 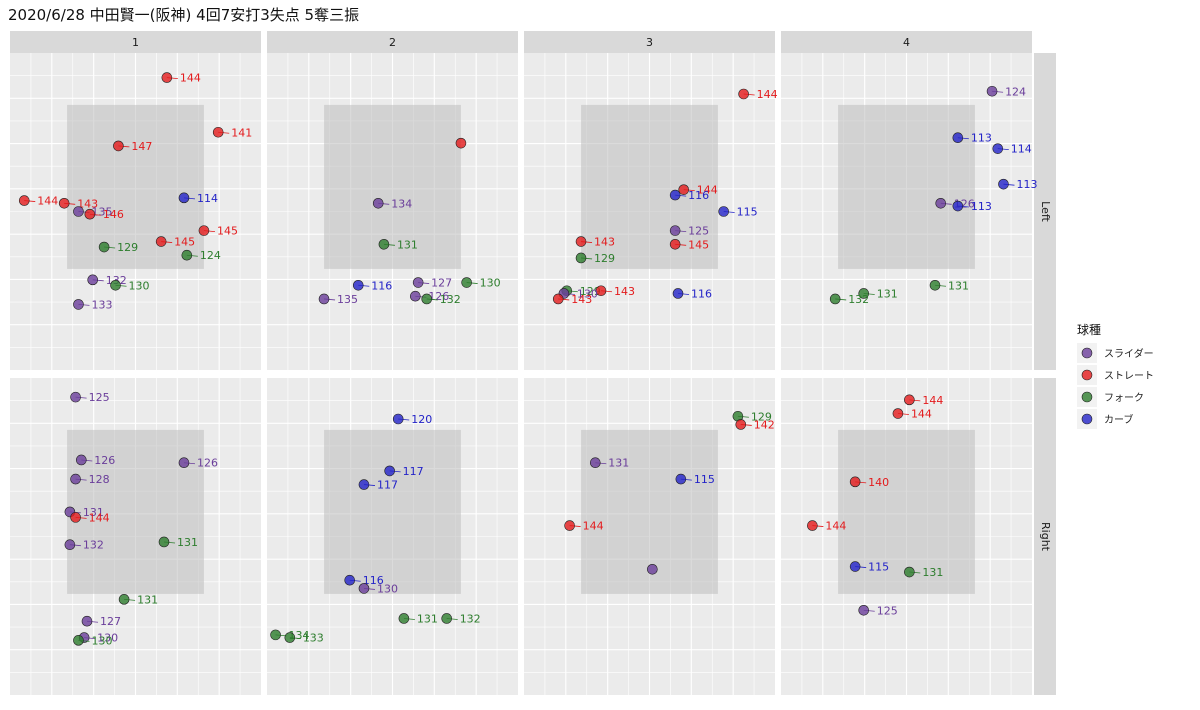 What do you see at coordinates (141, 146) in the screenshot?
I see `point-label: 147` at bounding box center [141, 146].